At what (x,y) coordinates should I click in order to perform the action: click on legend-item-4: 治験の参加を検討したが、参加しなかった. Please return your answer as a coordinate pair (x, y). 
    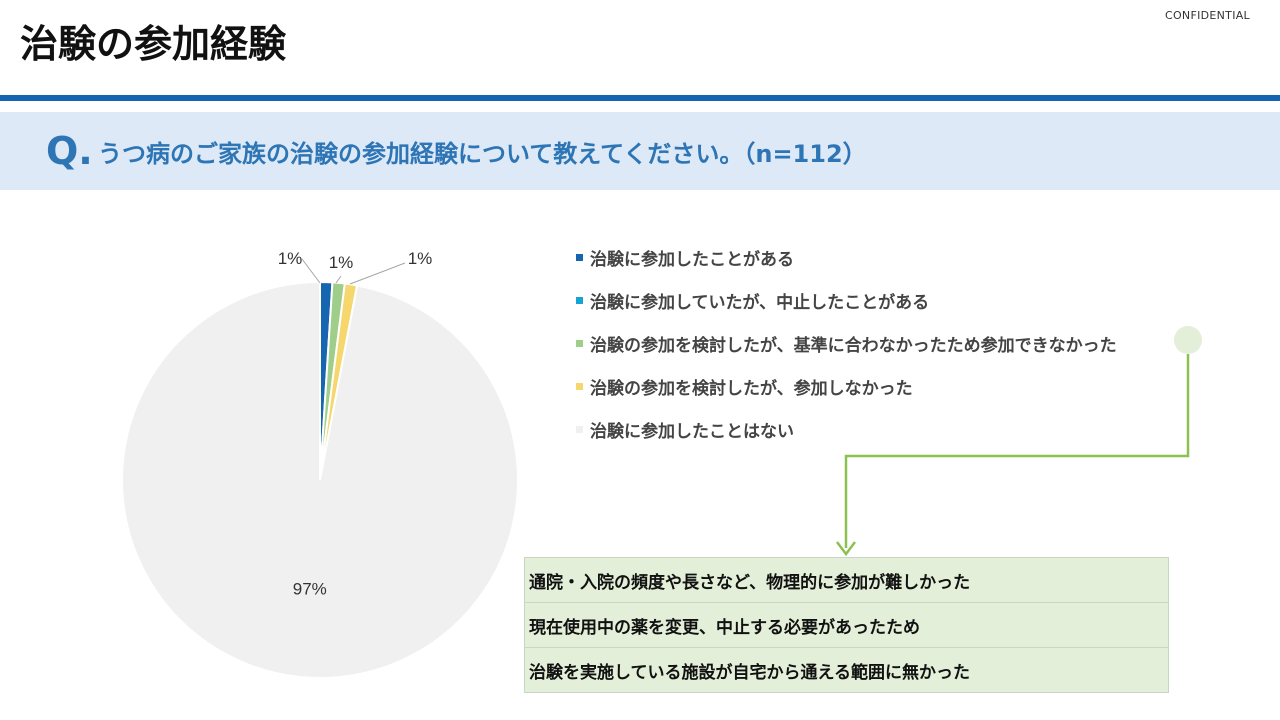
    Looking at the image, I should click on (846, 386).